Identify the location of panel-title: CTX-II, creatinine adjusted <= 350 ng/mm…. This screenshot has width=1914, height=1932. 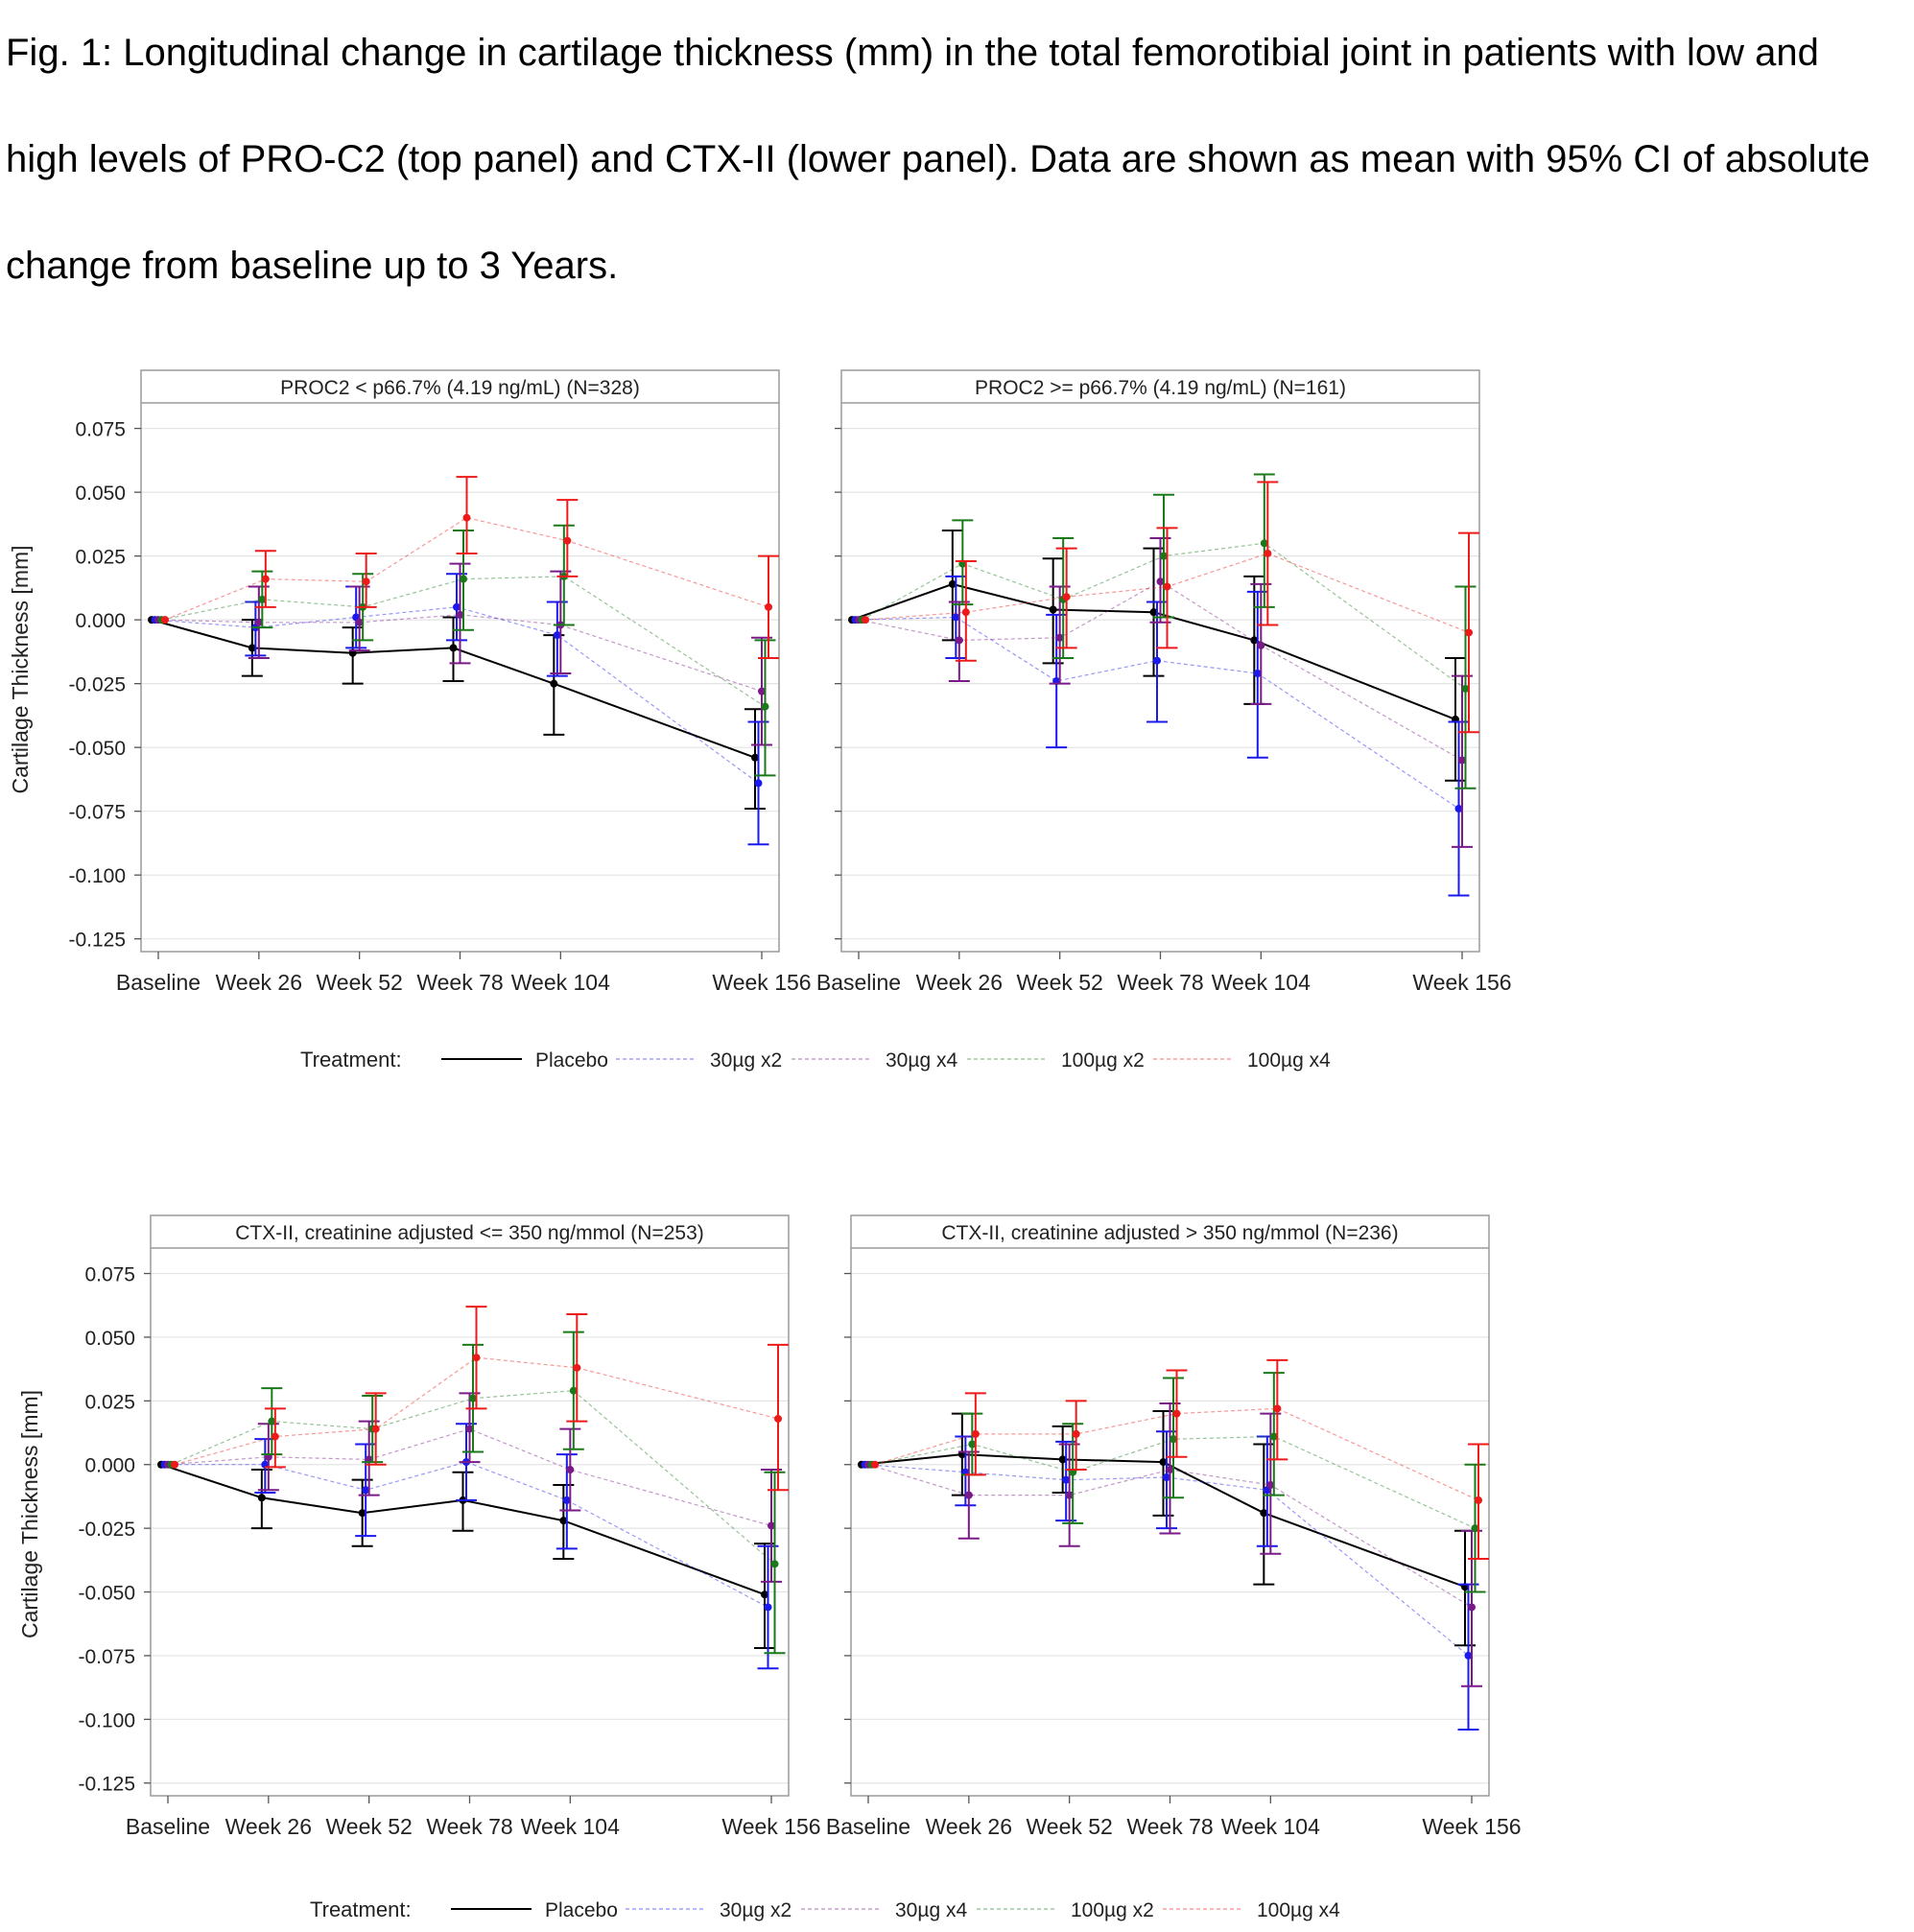
(469, 1233).